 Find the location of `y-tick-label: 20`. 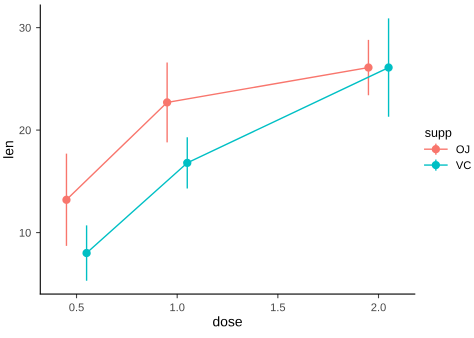

y-tick-label: 20 is located at coordinates (25, 130).